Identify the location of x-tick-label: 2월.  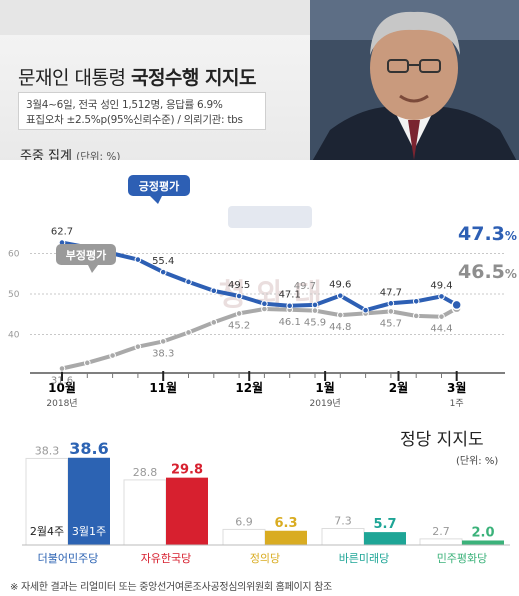
(398, 387).